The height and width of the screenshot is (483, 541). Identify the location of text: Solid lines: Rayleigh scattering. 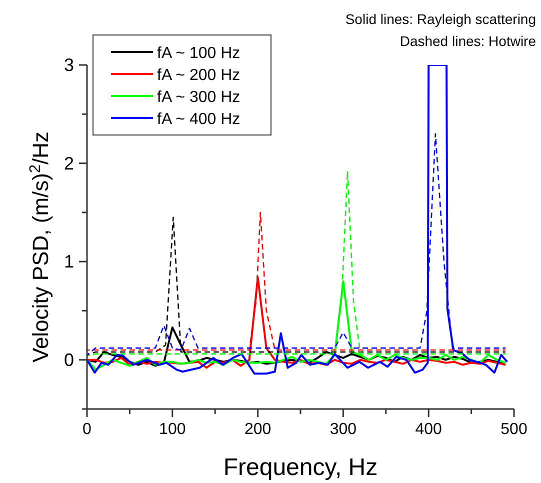
(440, 19).